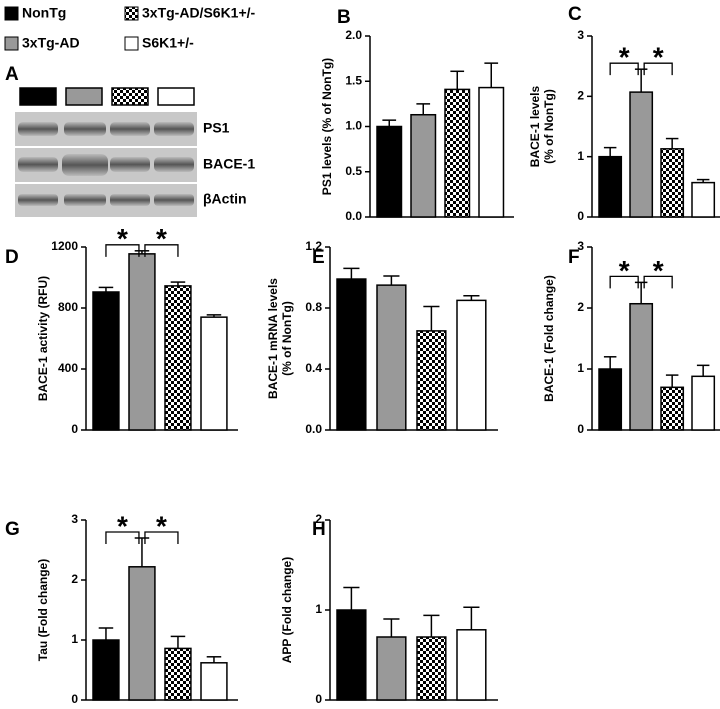  What do you see at coordinates (273, 338) in the screenshot?
I see `y-axis-label: BACE-1 mRNA levels` at bounding box center [273, 338].